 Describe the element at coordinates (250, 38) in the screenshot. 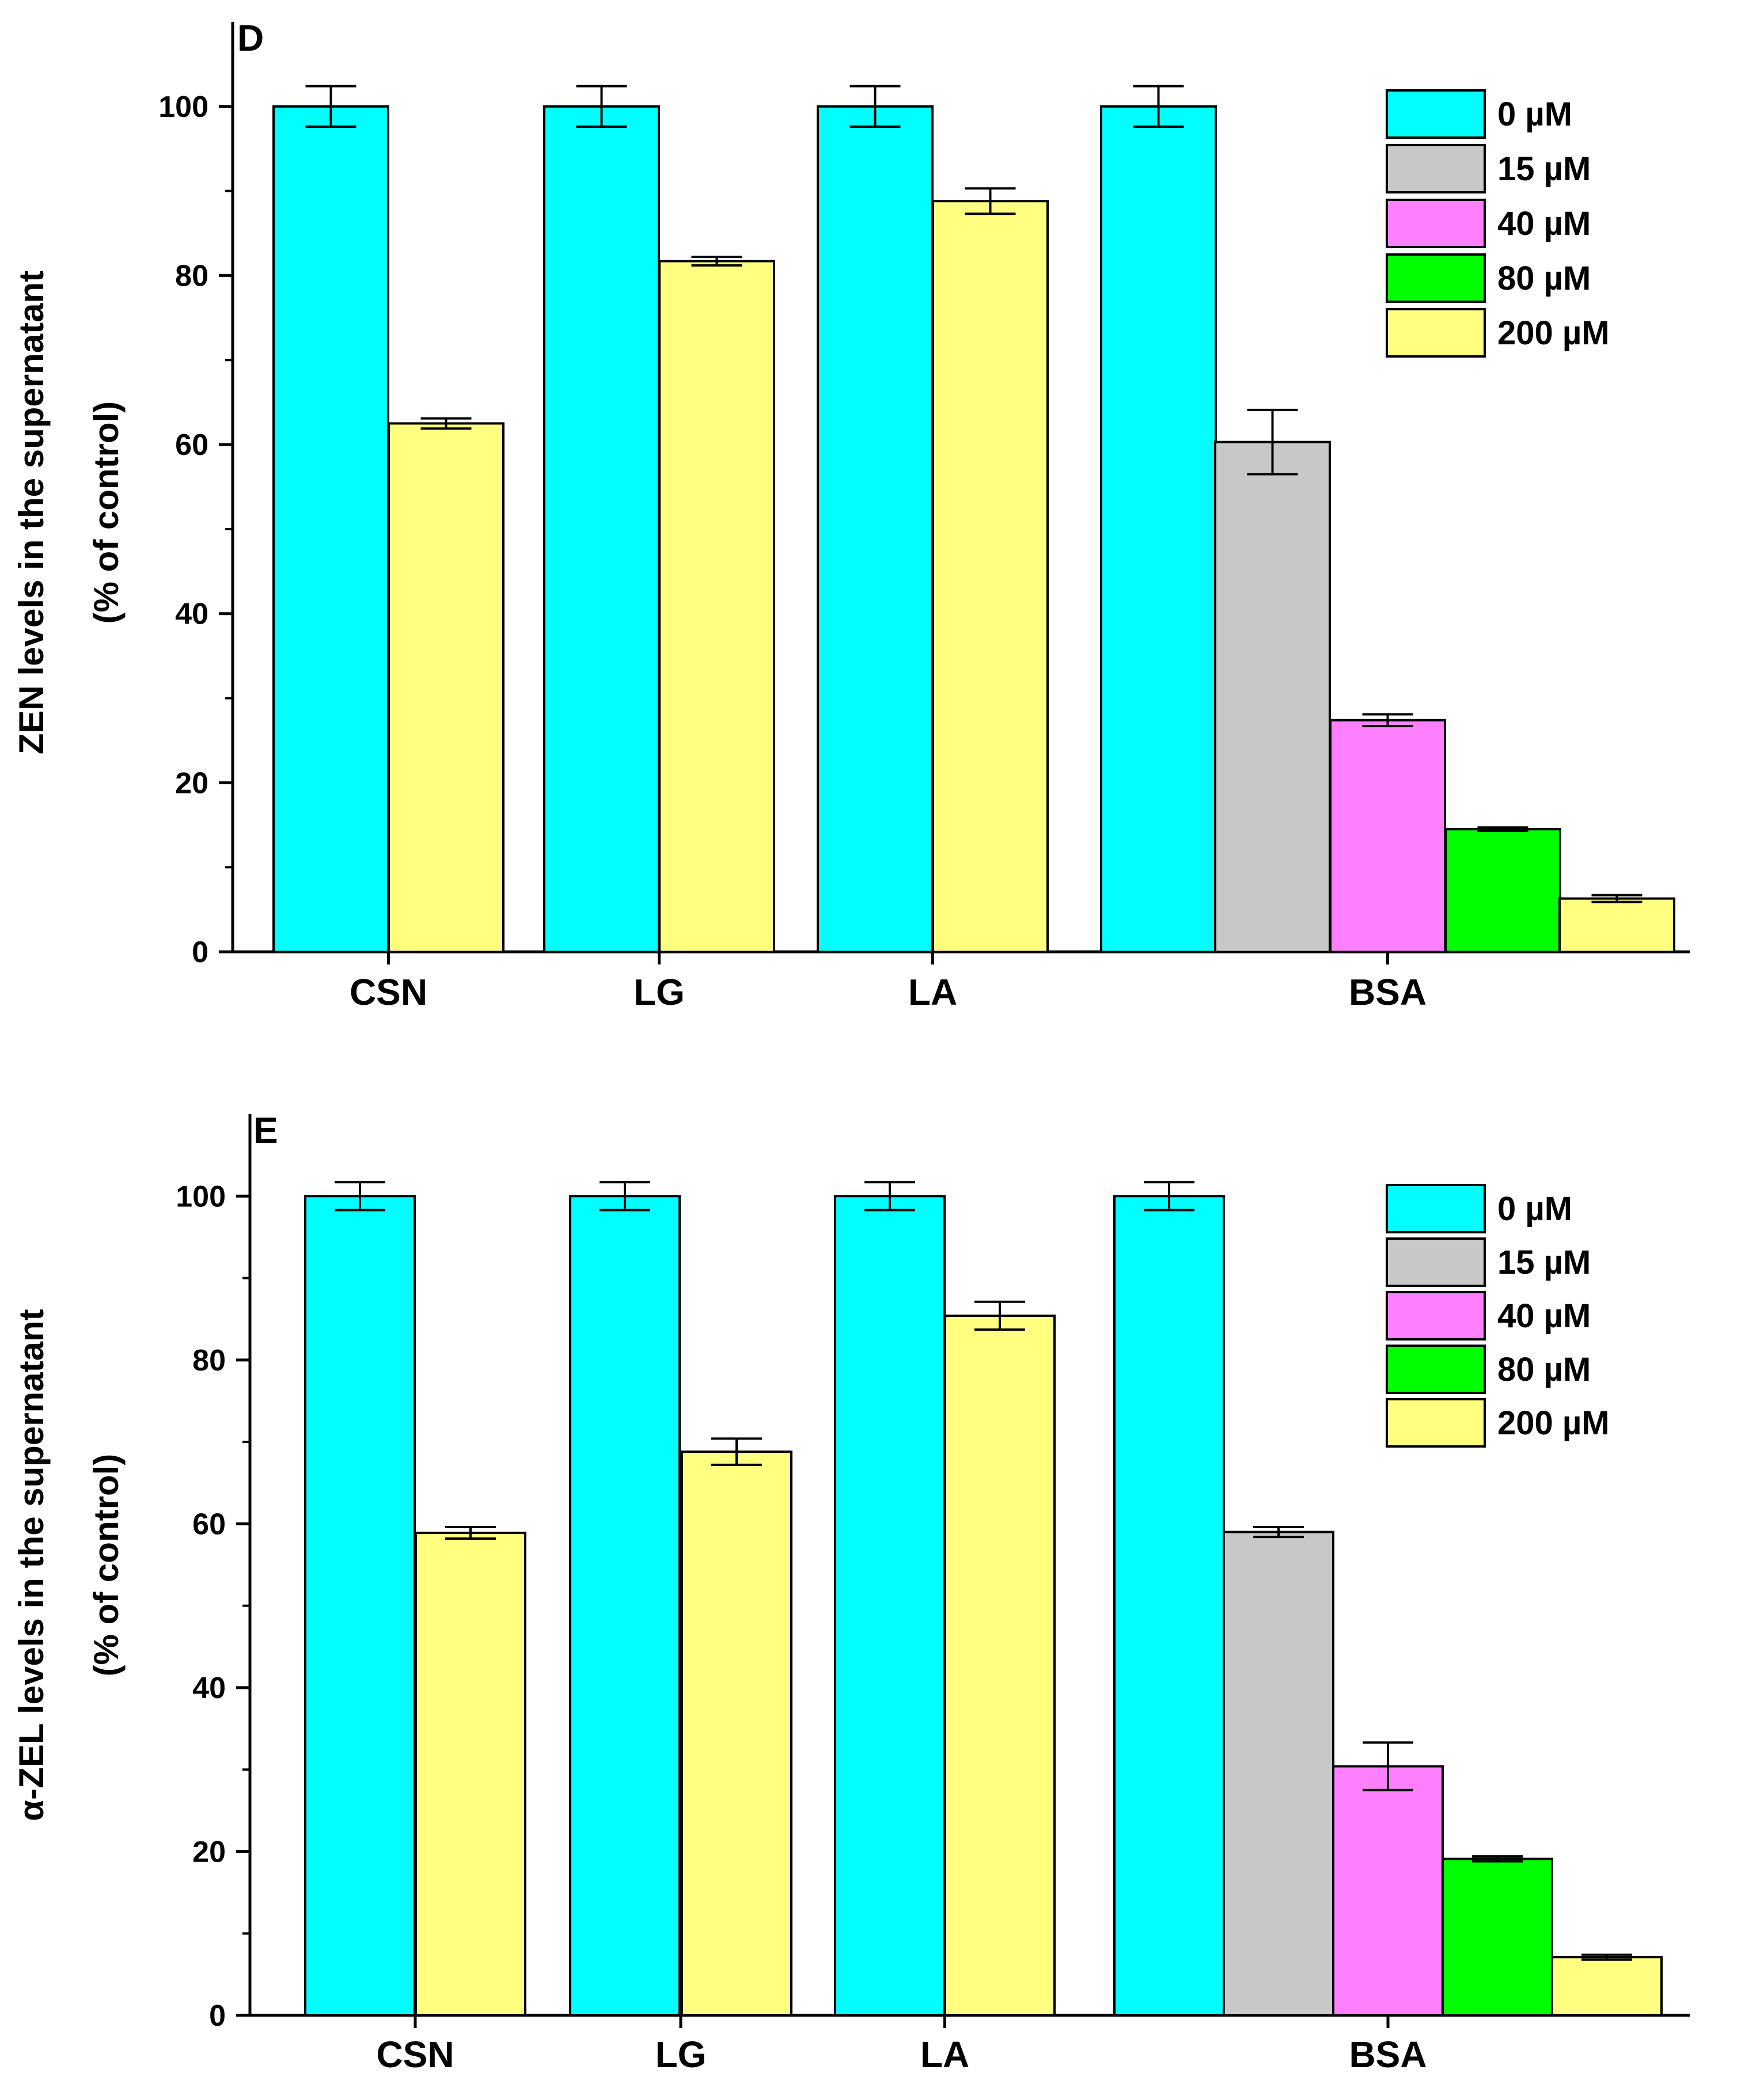

I see `panel-label: D` at that location.